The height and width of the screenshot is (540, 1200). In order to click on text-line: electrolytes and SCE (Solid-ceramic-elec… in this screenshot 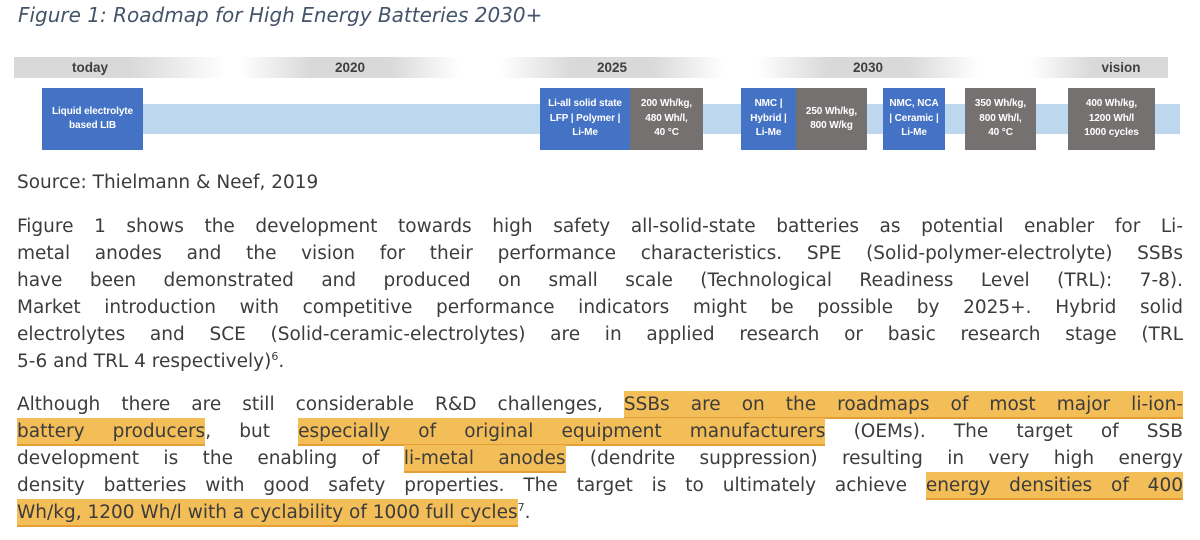, I will do `click(600, 334)`.